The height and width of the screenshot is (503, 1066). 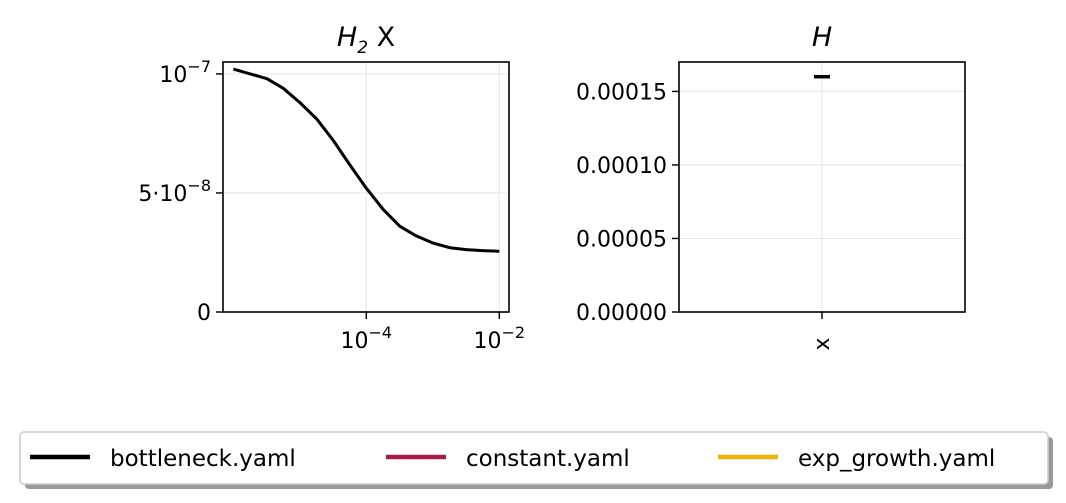 I want to click on h2-x-xtick-label: 10⁻², so click(x=499, y=338).